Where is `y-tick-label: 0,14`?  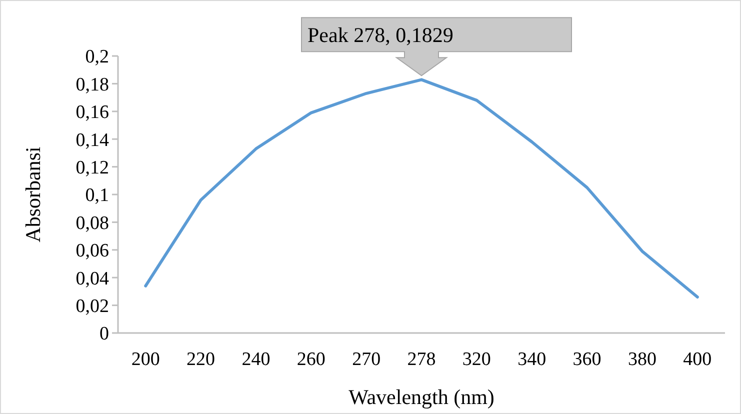 y-tick-label: 0,14 is located at coordinates (93, 140).